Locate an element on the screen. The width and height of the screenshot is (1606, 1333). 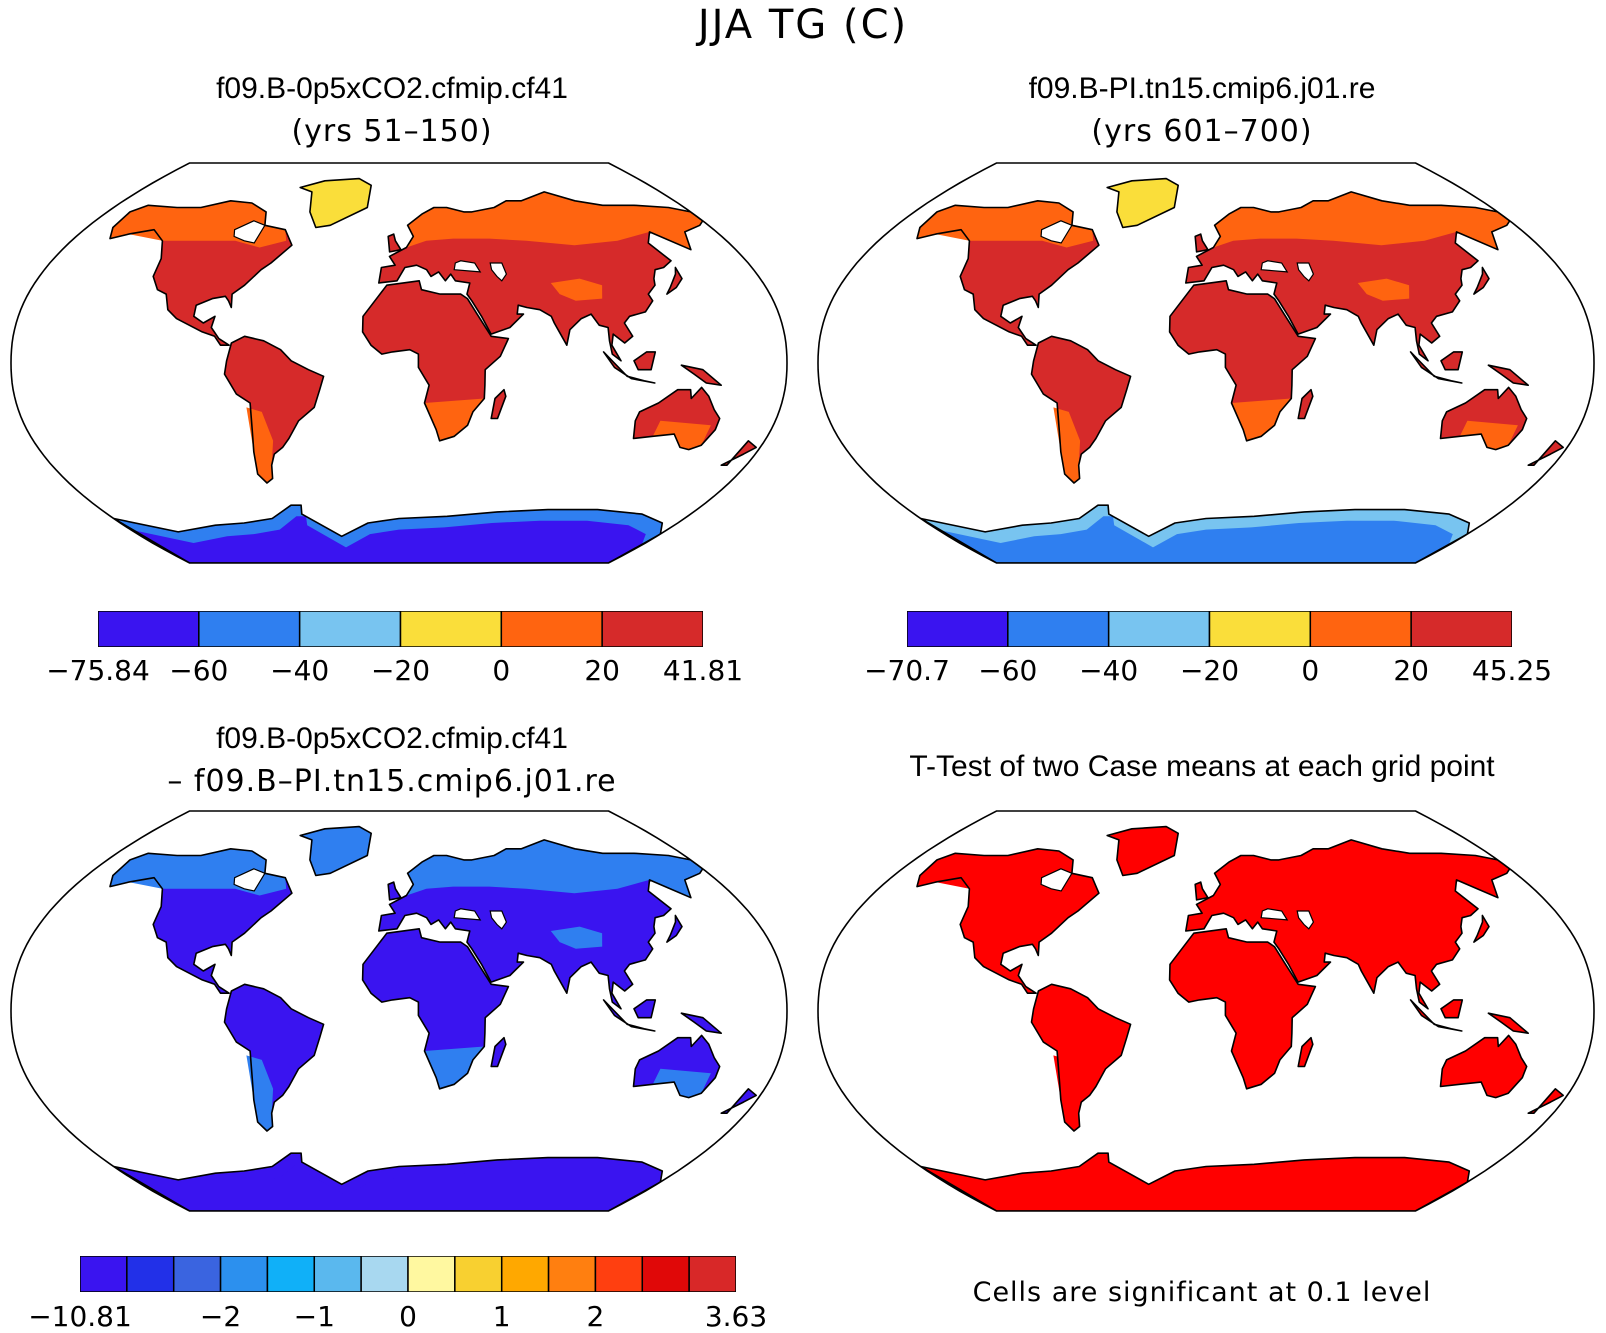
panel-b-colorbar is located at coordinates (1209, 629).